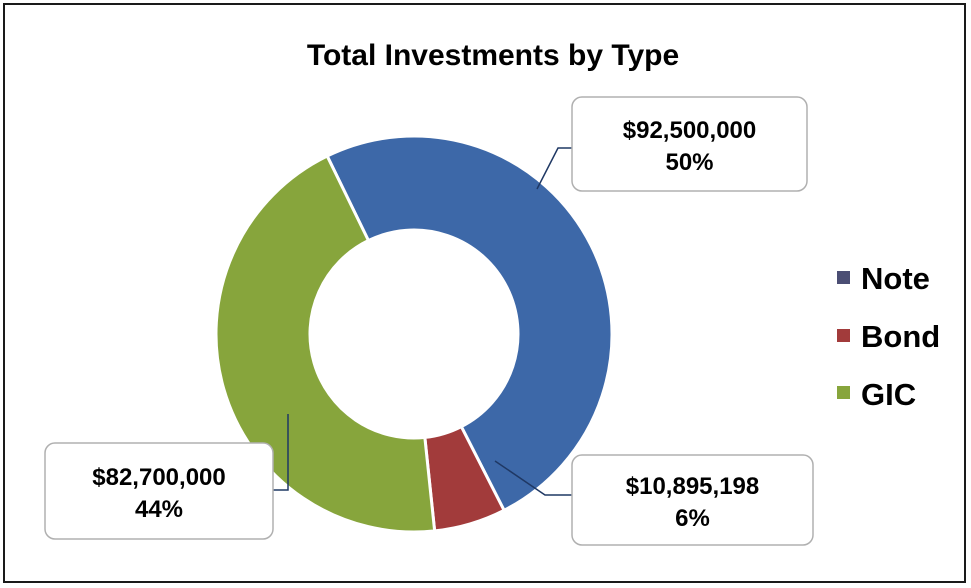 The height and width of the screenshot is (588, 971). I want to click on legend-label-gic: GIC, so click(888, 394).